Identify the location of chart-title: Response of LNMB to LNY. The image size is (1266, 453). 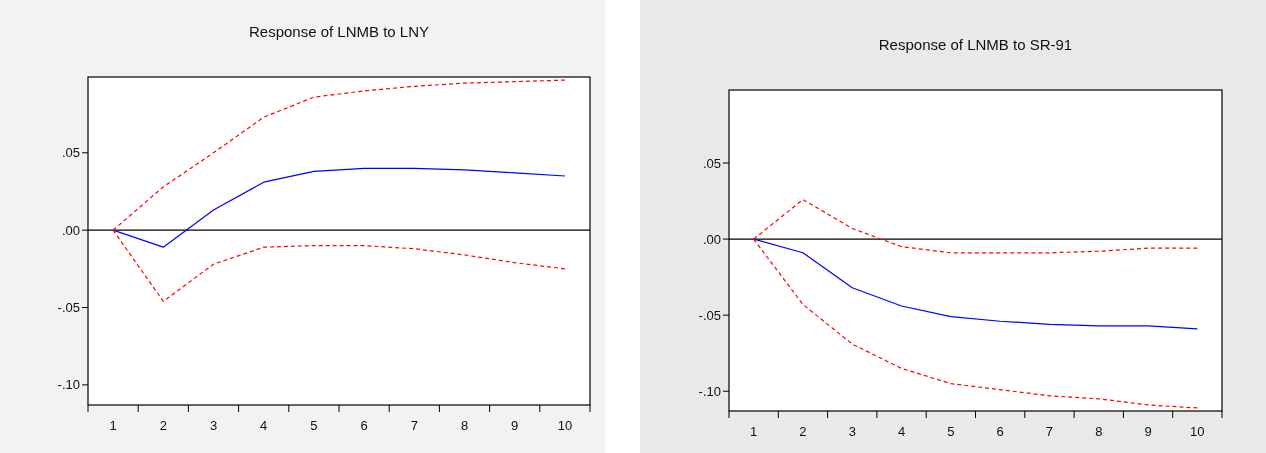
(339, 31).